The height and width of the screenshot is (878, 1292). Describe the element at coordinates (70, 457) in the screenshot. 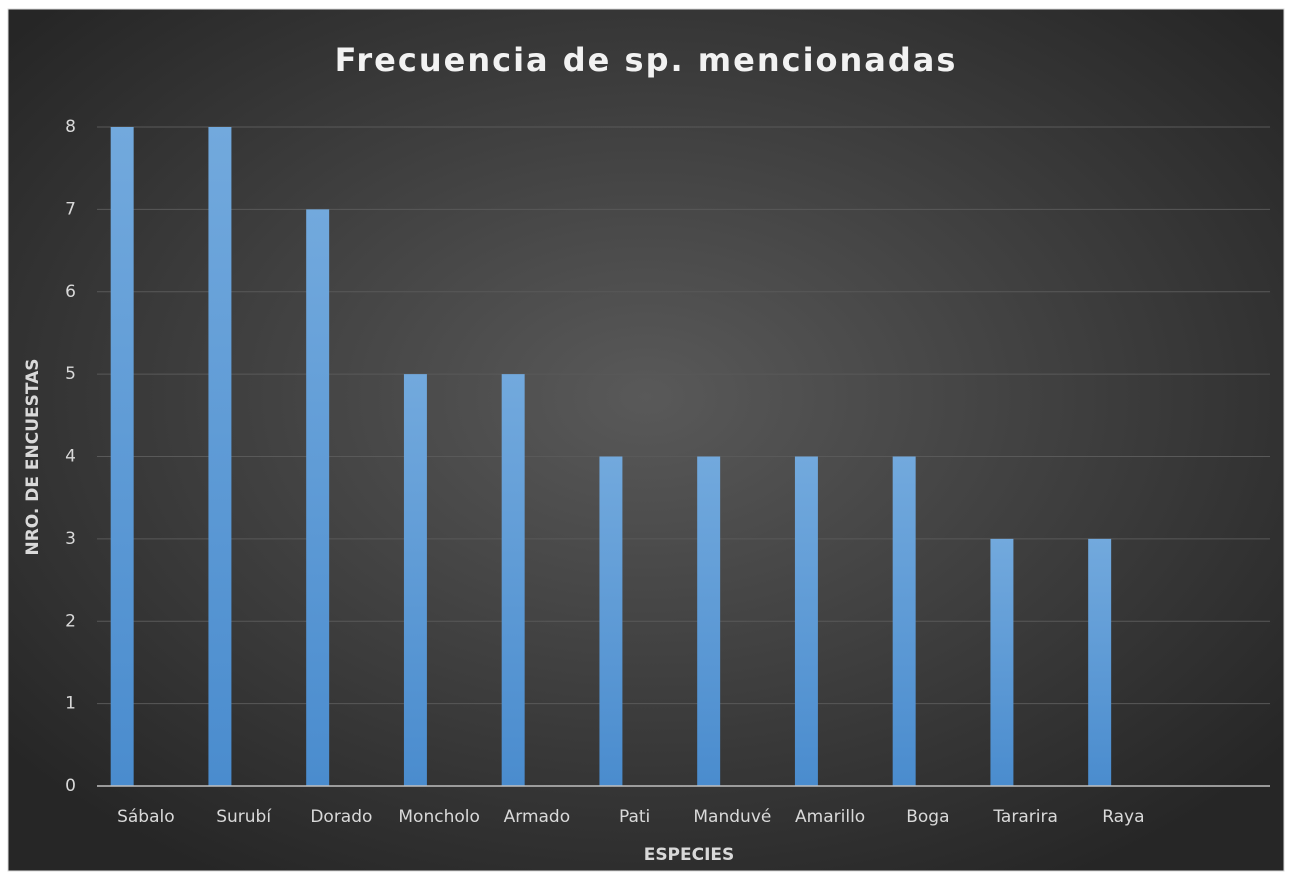

I see `y-tick-label: 4` at that location.